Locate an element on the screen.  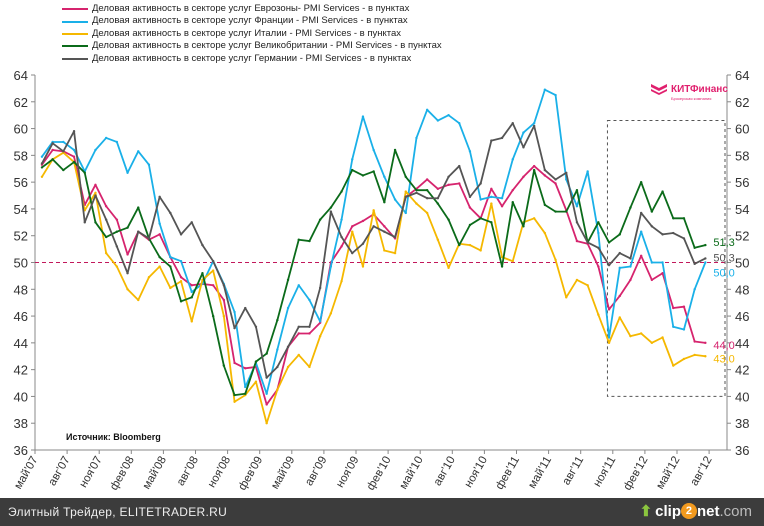
y-tick-label-right: 64 is located at coordinates (742, 75).